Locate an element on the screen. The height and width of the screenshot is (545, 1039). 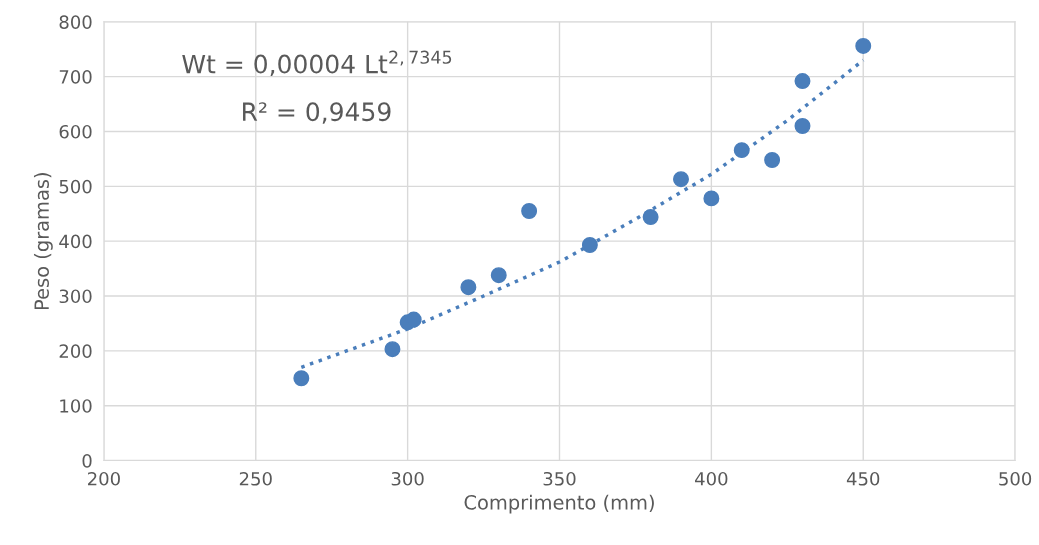
y-axis-title: Peso (gramas) is located at coordinates (43, 241).